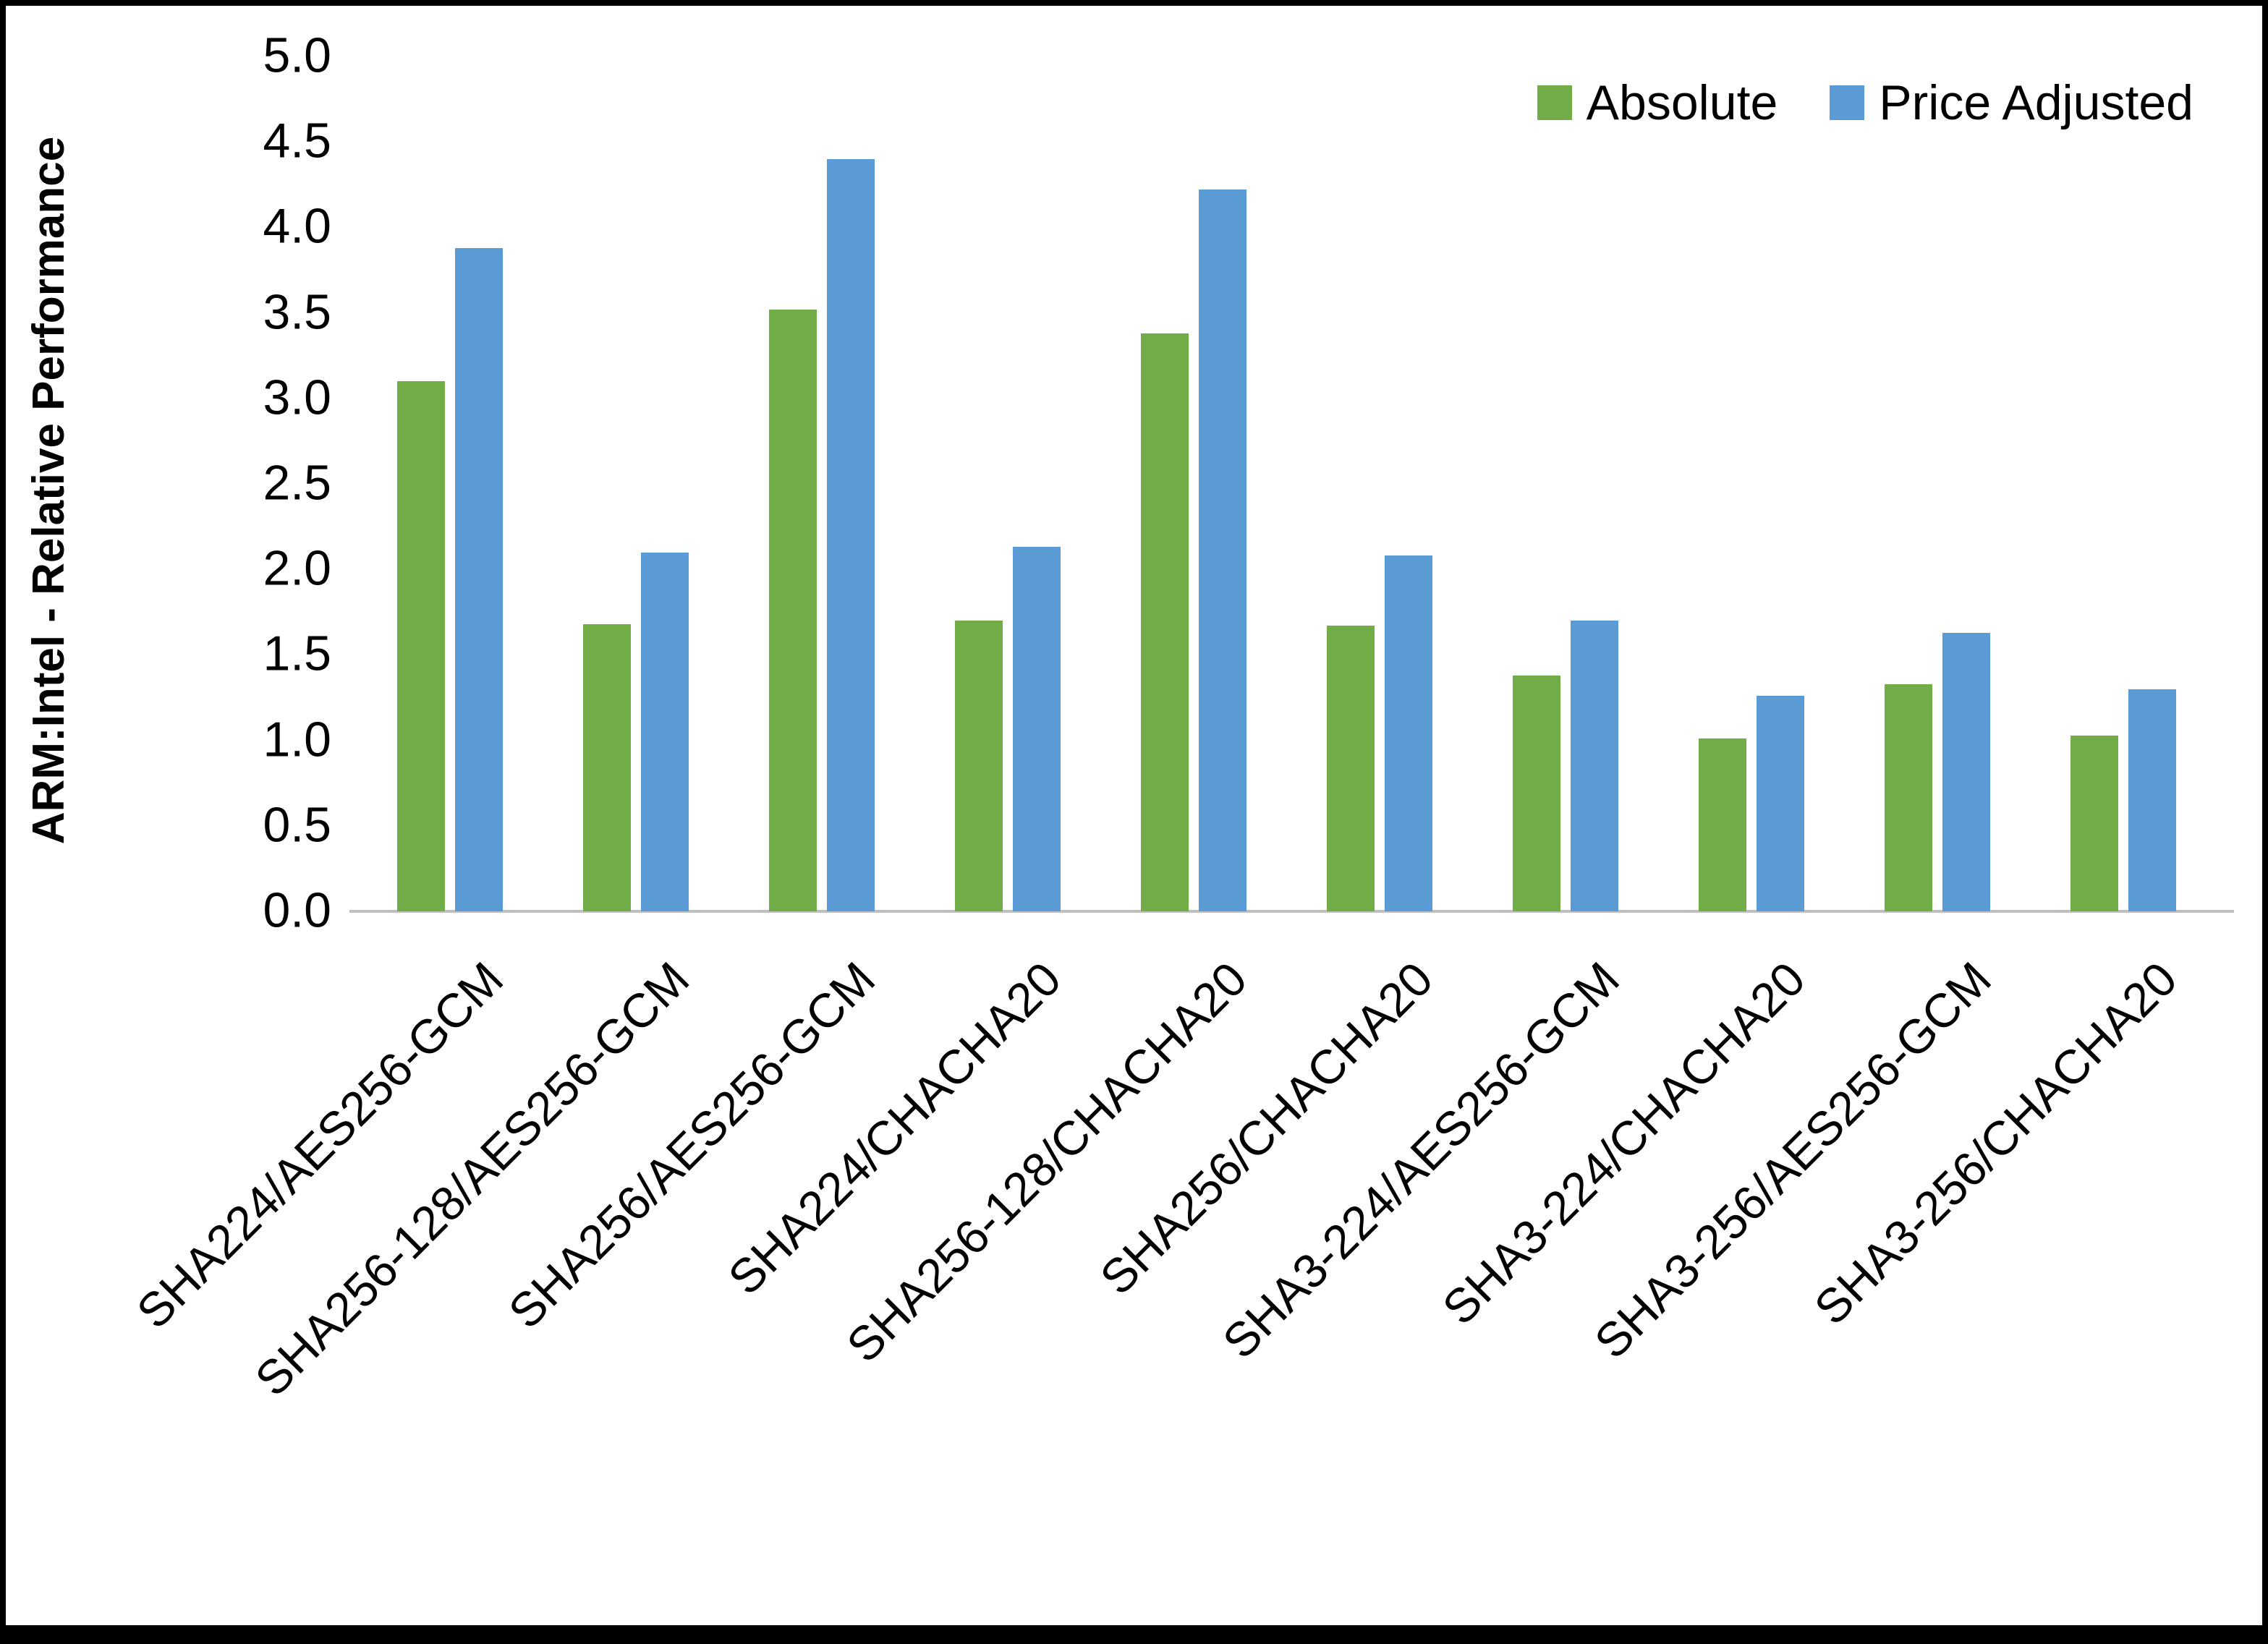 This screenshot has width=2268, height=1644. I want to click on y-tick-label: 1.5, so click(297, 653).